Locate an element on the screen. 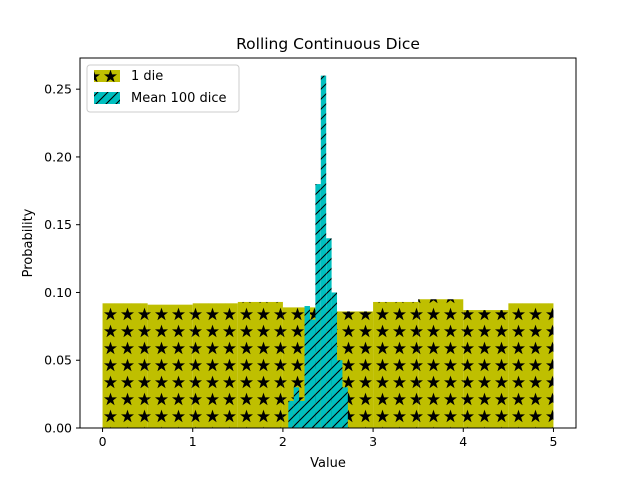 Image resolution: width=640 pixels, height=480 pixels. x-axis-label: Value is located at coordinates (328, 463).